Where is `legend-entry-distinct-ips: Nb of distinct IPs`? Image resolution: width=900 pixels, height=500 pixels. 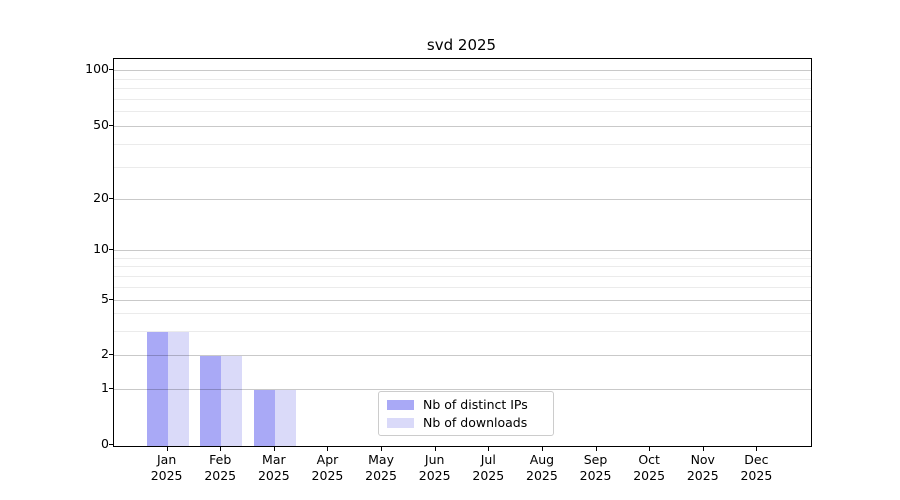 legend-entry-distinct-ips: Nb of distinct IPs is located at coordinates (466, 404).